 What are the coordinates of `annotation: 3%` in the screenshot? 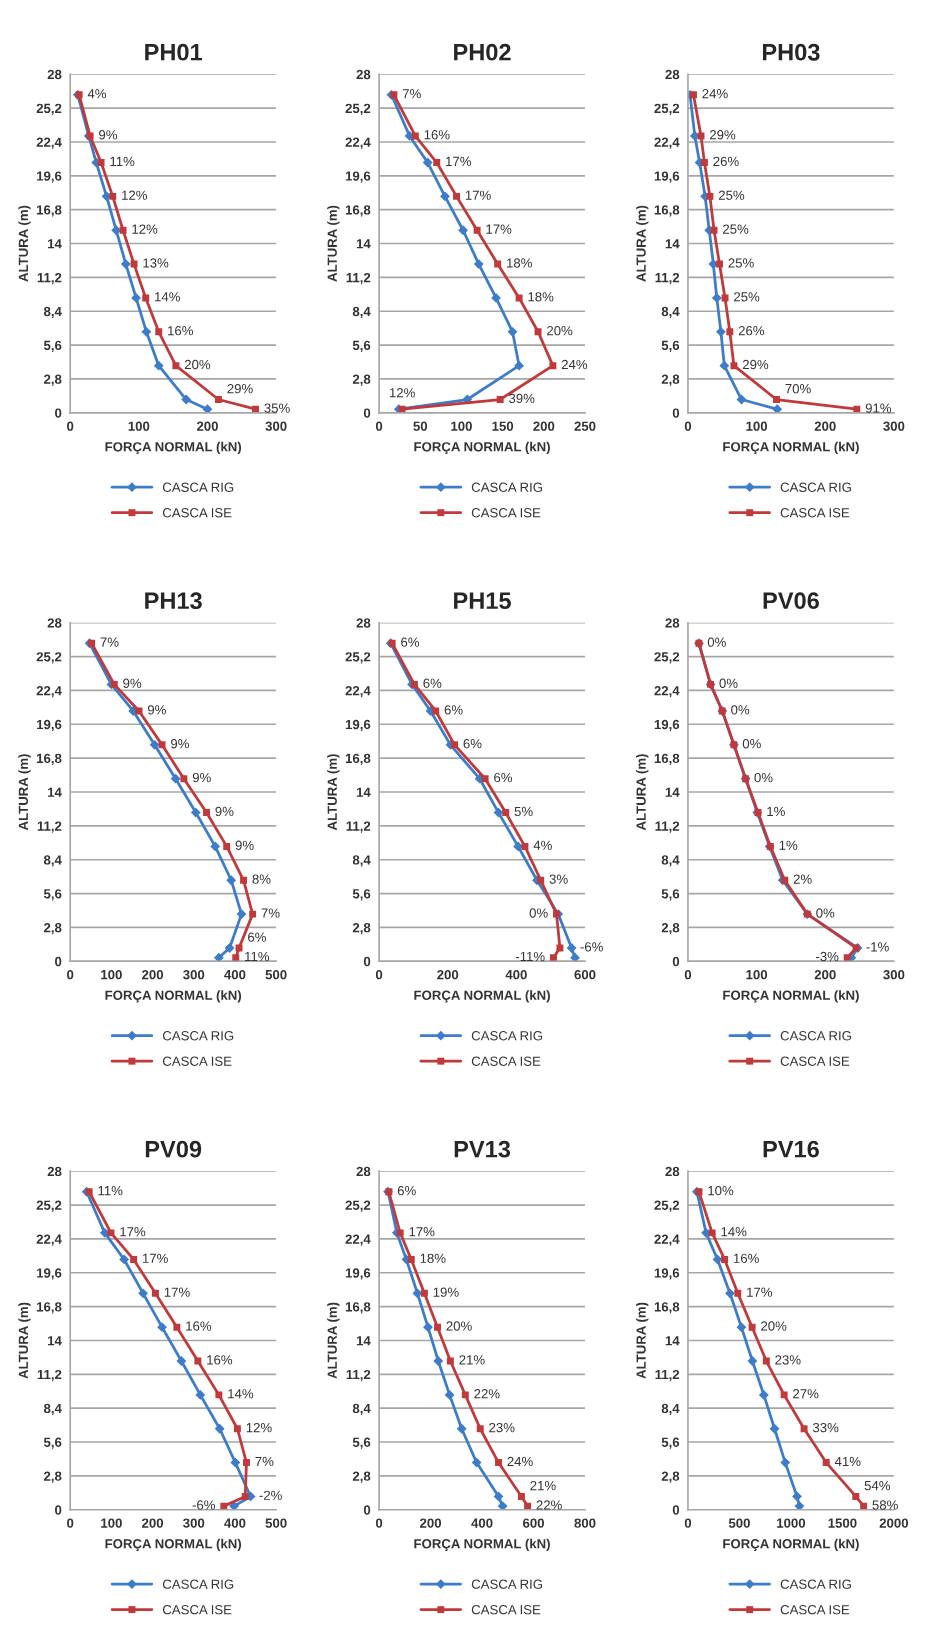 It's located at (558, 879).